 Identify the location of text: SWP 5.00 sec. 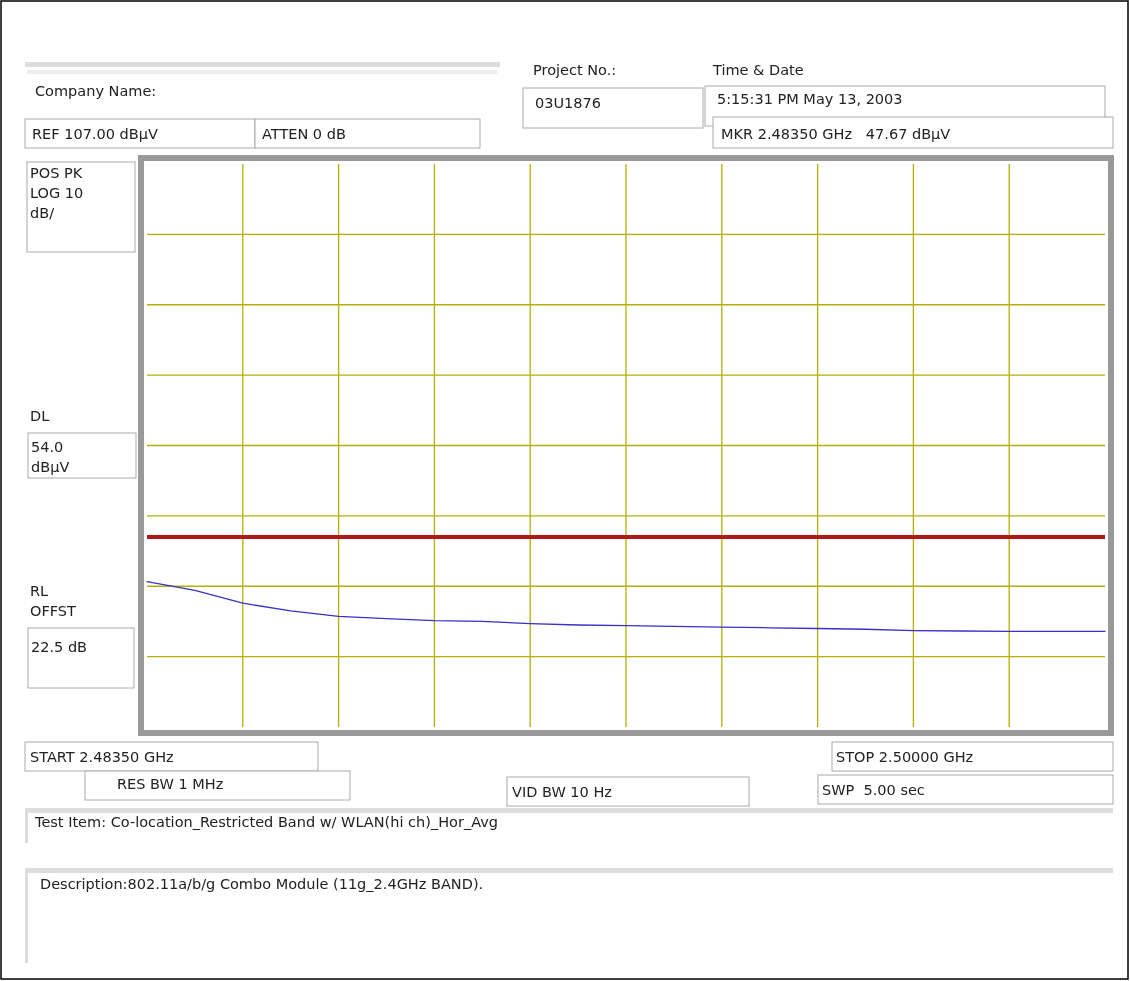
(873, 790).